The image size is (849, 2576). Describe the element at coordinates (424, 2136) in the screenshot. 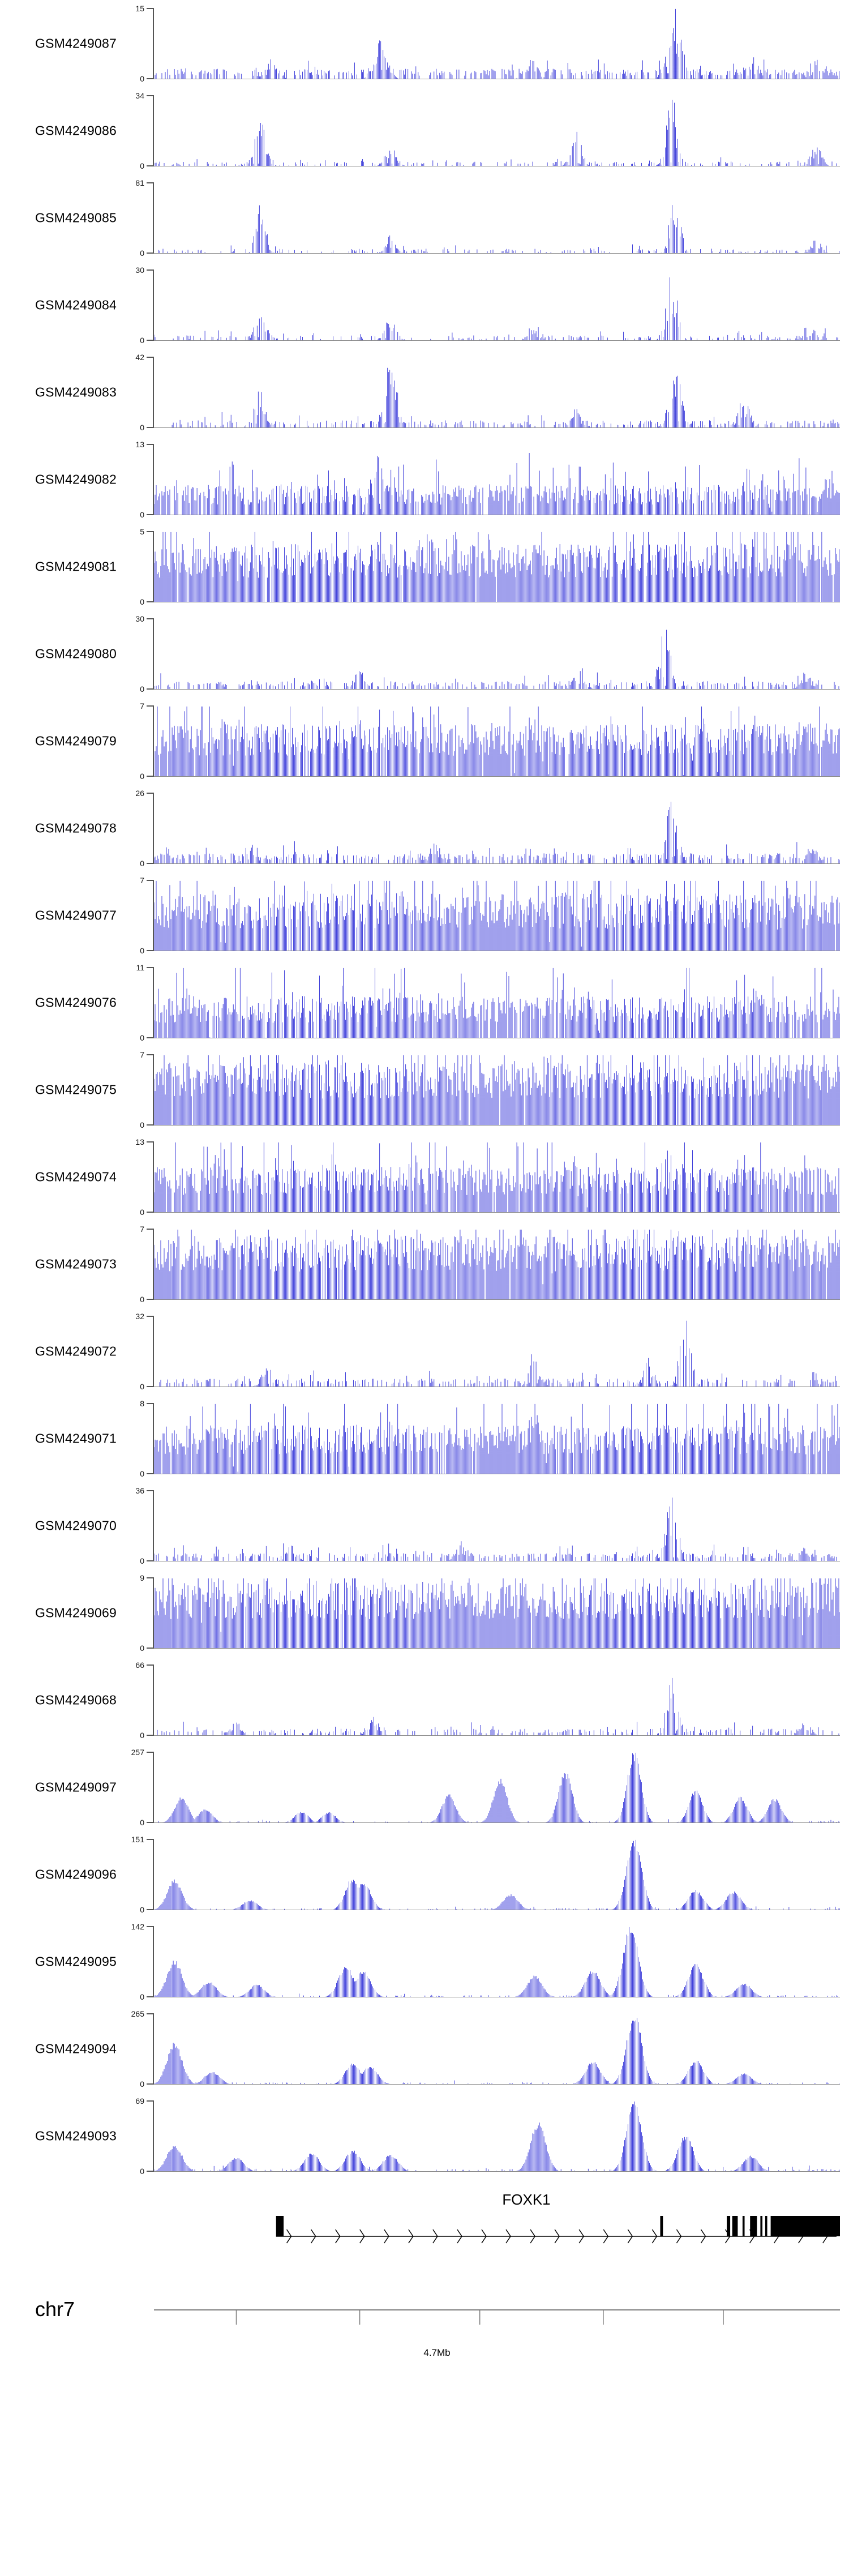

I see `coverage-track-row: GSM4249093 69 0` at that location.